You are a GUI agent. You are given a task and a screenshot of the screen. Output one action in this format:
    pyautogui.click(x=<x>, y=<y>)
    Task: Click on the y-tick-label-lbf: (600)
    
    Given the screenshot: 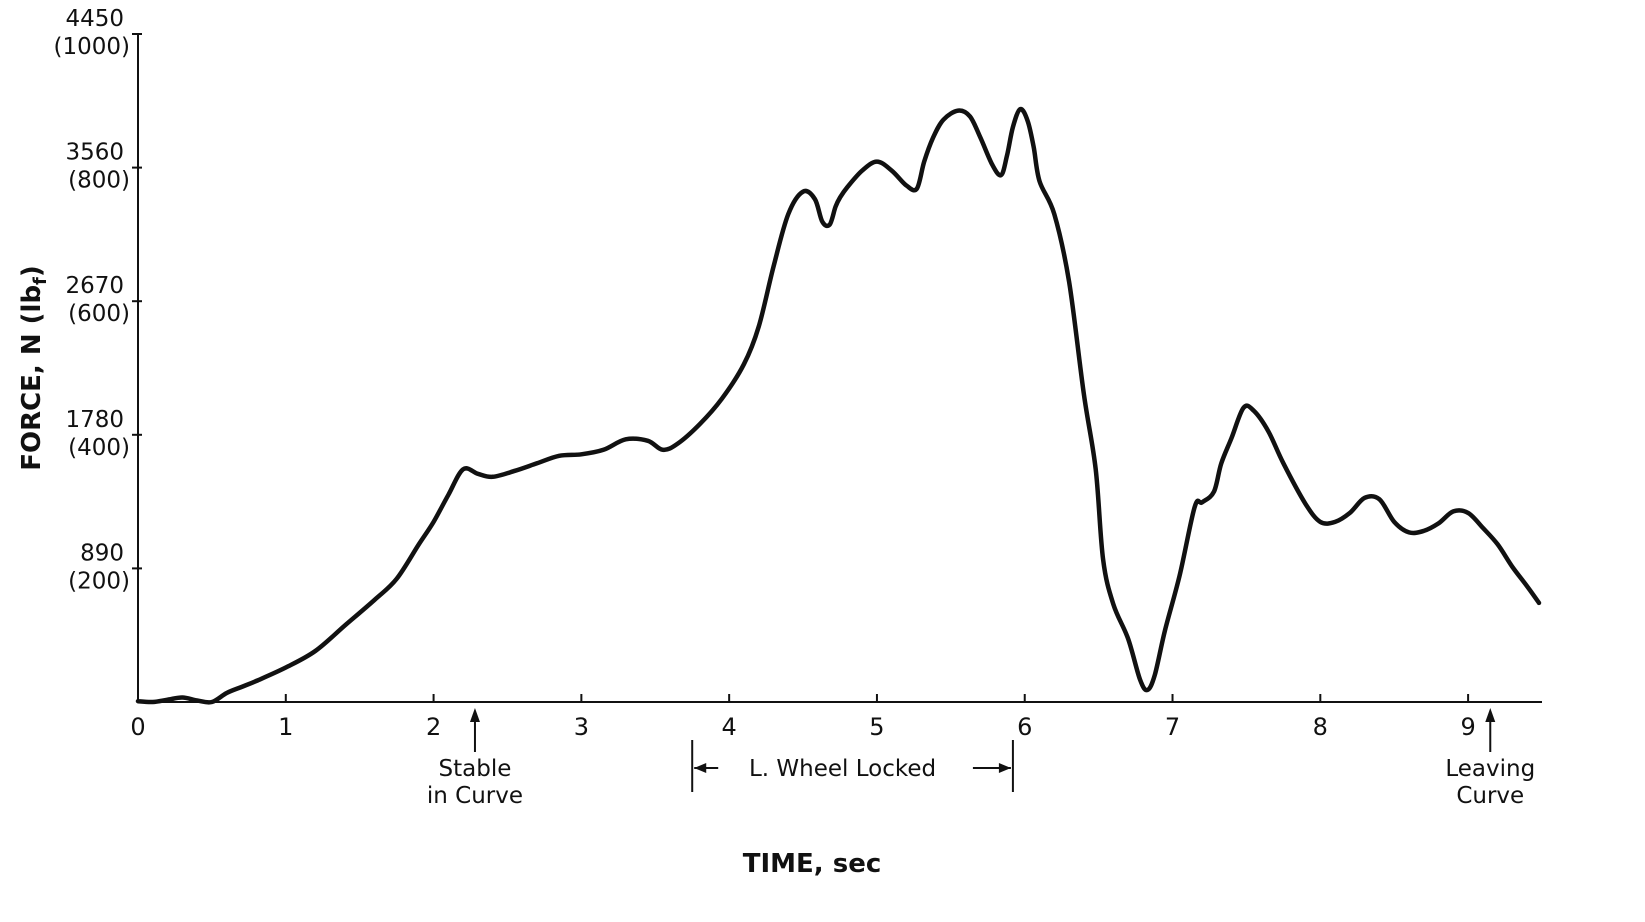 What is the action you would take?
    pyautogui.click(x=99, y=314)
    